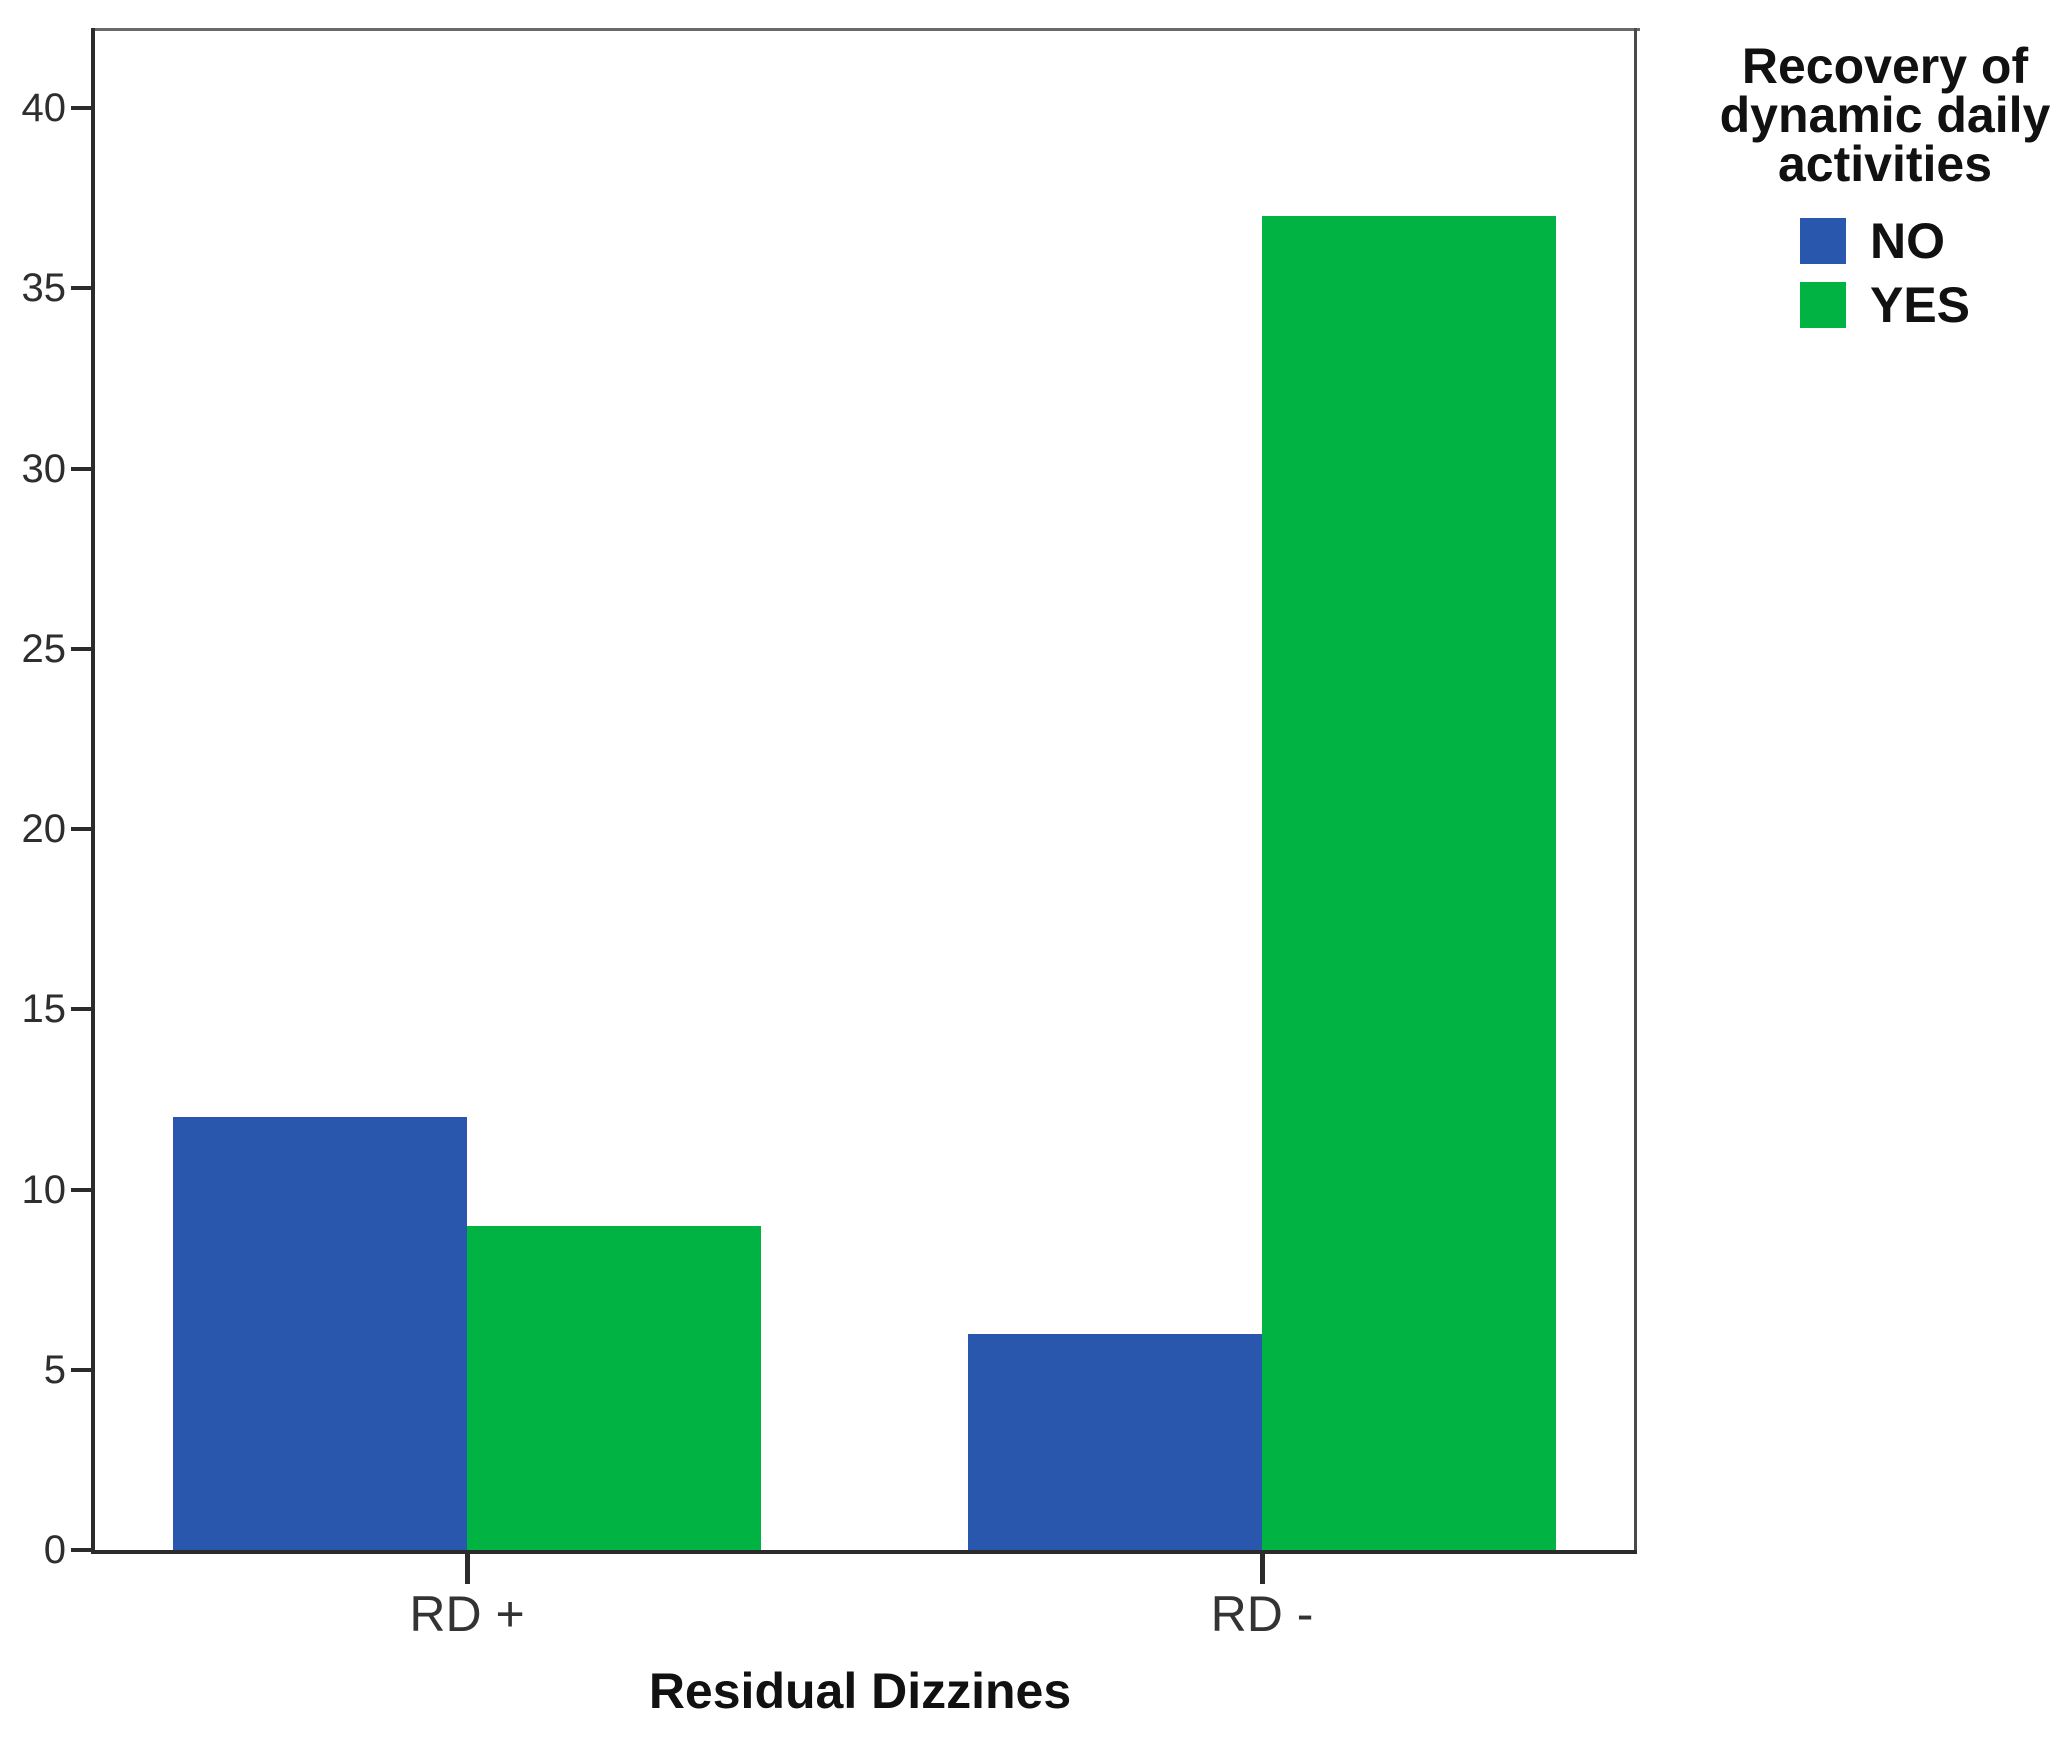 The image size is (2061, 1741). I want to click on x-axis-title: Residual Dizzines, so click(860, 1691).